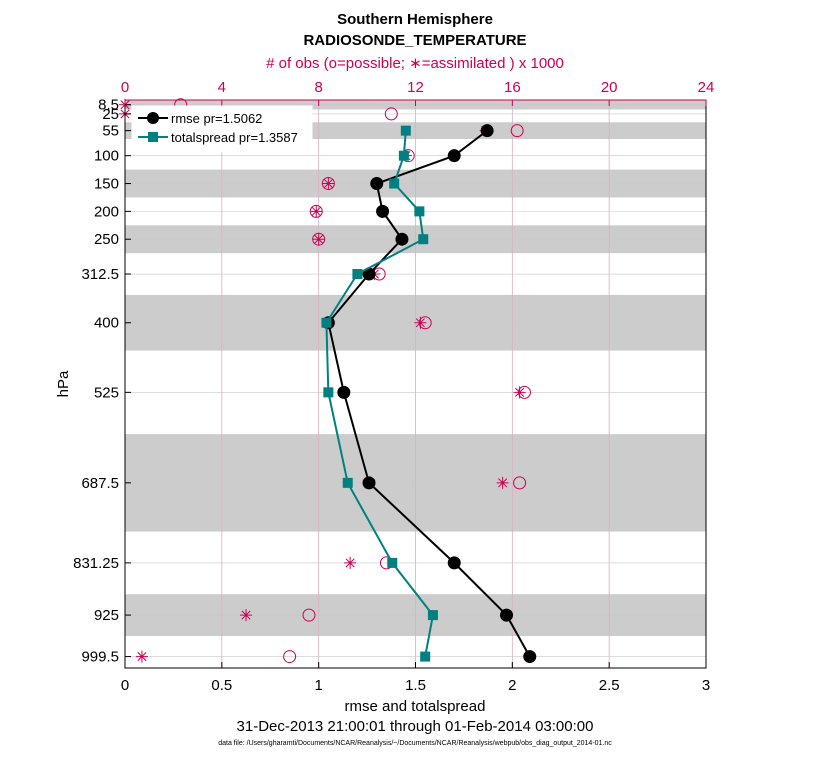 The height and width of the screenshot is (760, 830). What do you see at coordinates (153, 118) in the screenshot?
I see `legend-rmse-marker` at bounding box center [153, 118].